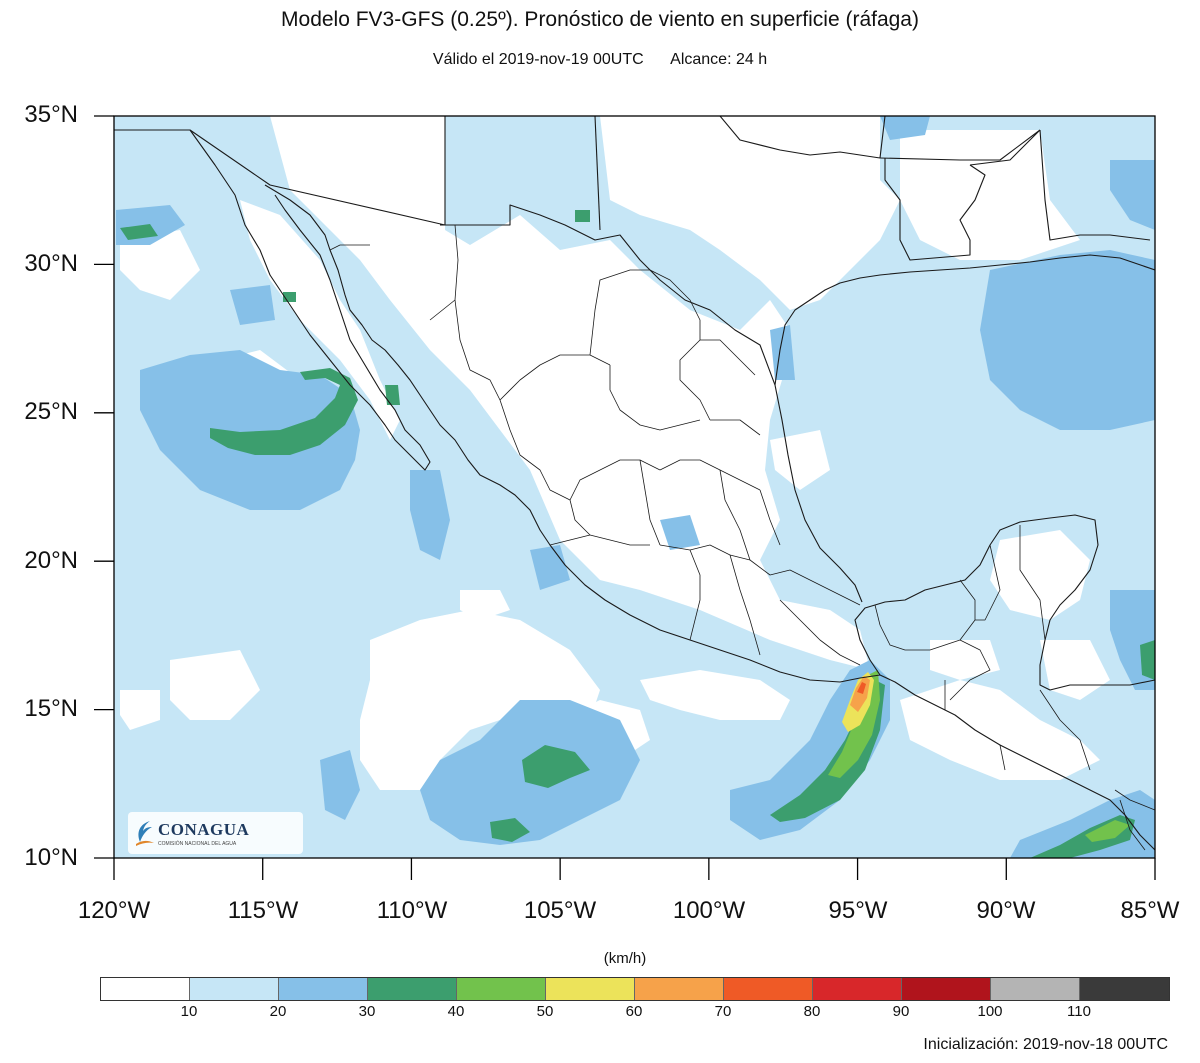  I want to click on colorbar-tick-label: 100, so click(990, 1011).